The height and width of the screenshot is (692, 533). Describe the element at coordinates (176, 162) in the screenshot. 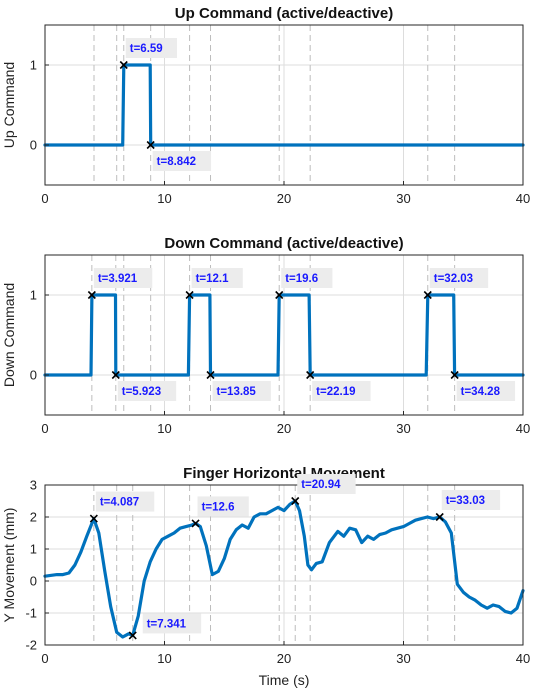

I see `annotation-label: t=8.842` at that location.